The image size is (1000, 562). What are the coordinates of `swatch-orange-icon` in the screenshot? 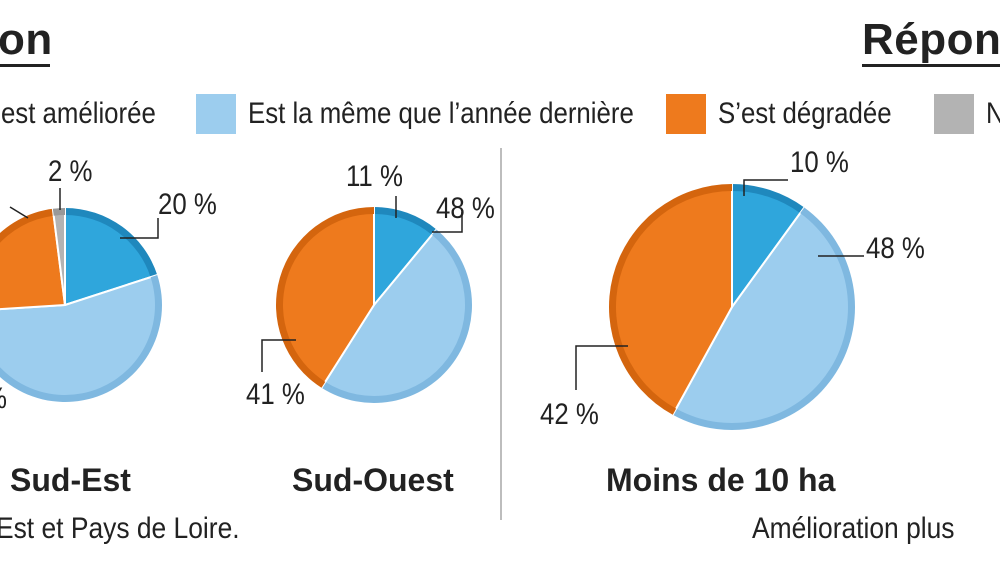 It's located at (686, 114).